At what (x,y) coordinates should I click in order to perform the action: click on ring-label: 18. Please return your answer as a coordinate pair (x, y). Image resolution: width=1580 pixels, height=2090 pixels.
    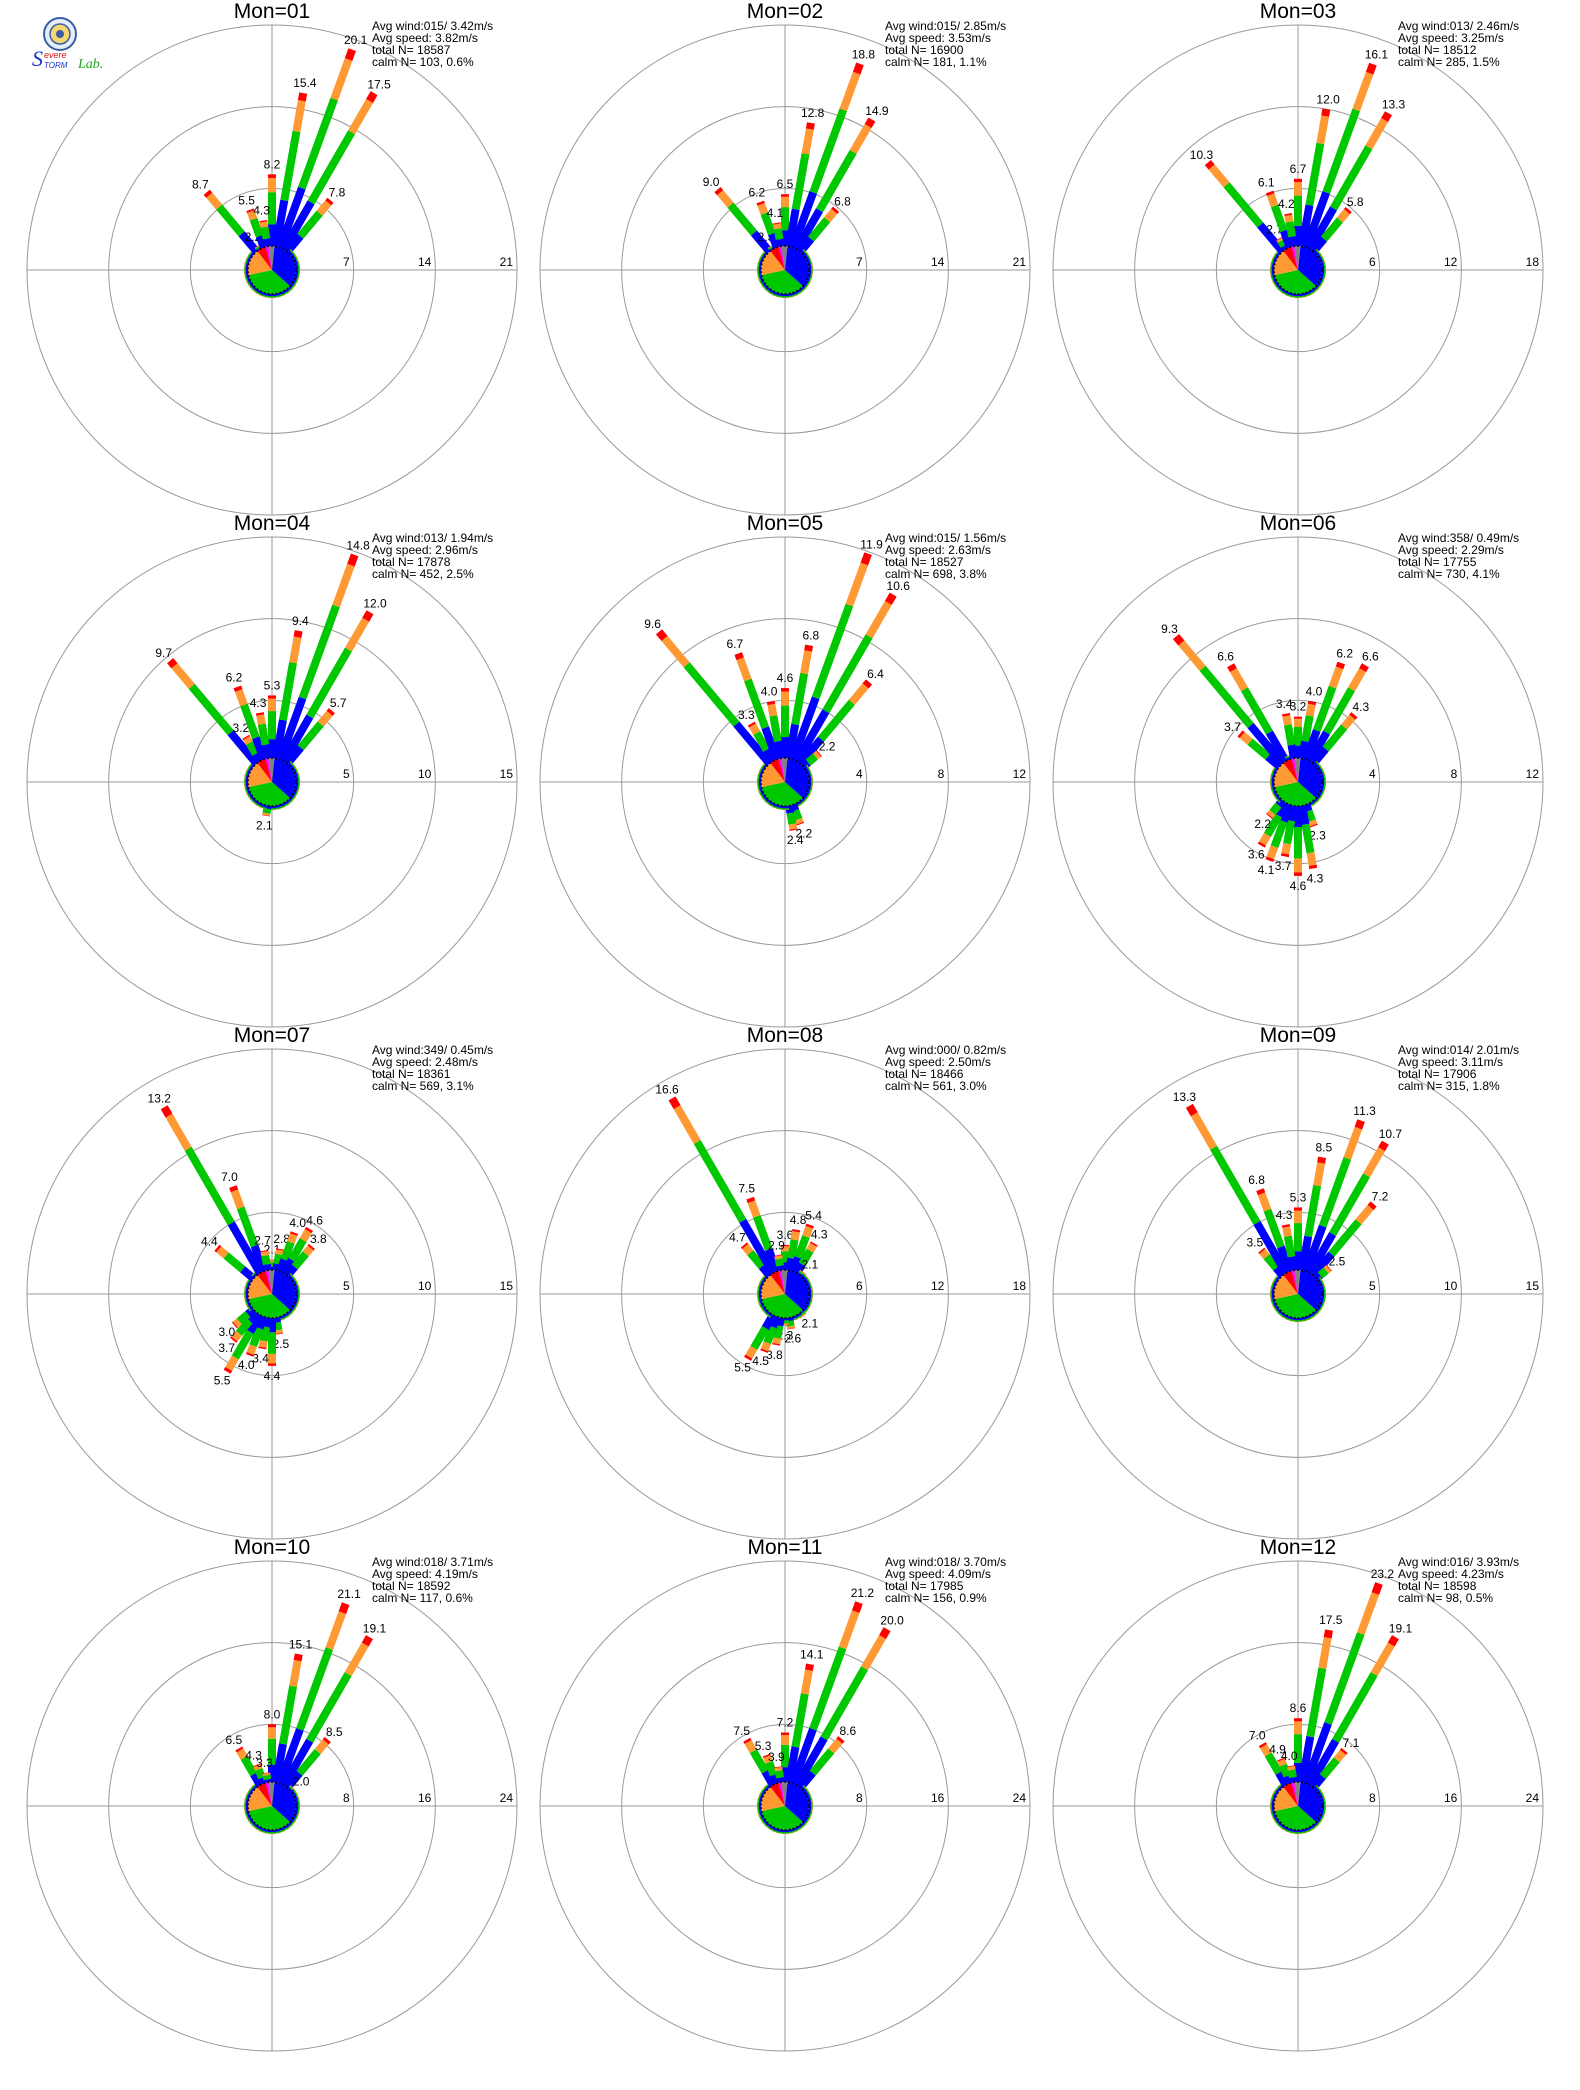
    Looking at the image, I should click on (1533, 262).